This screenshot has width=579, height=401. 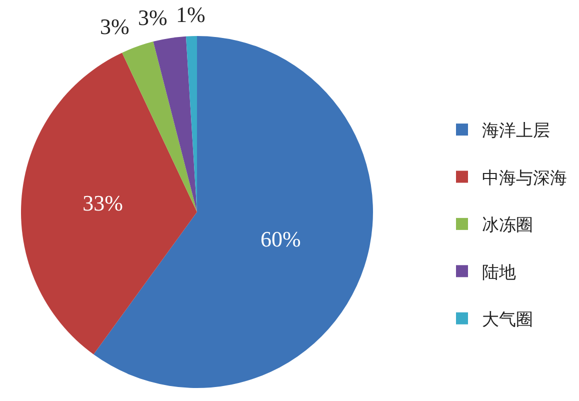 I want to click on legend-label: 冰冻圈, so click(x=507, y=226).